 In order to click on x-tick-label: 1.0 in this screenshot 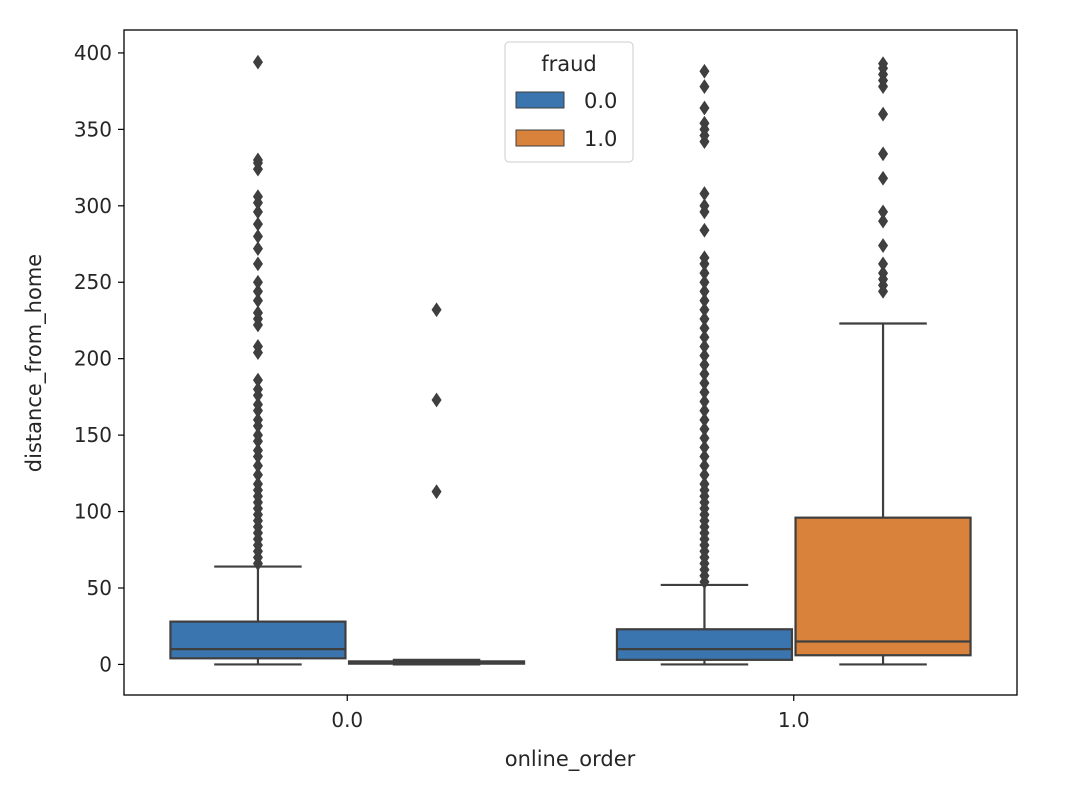, I will do `click(794, 720)`.